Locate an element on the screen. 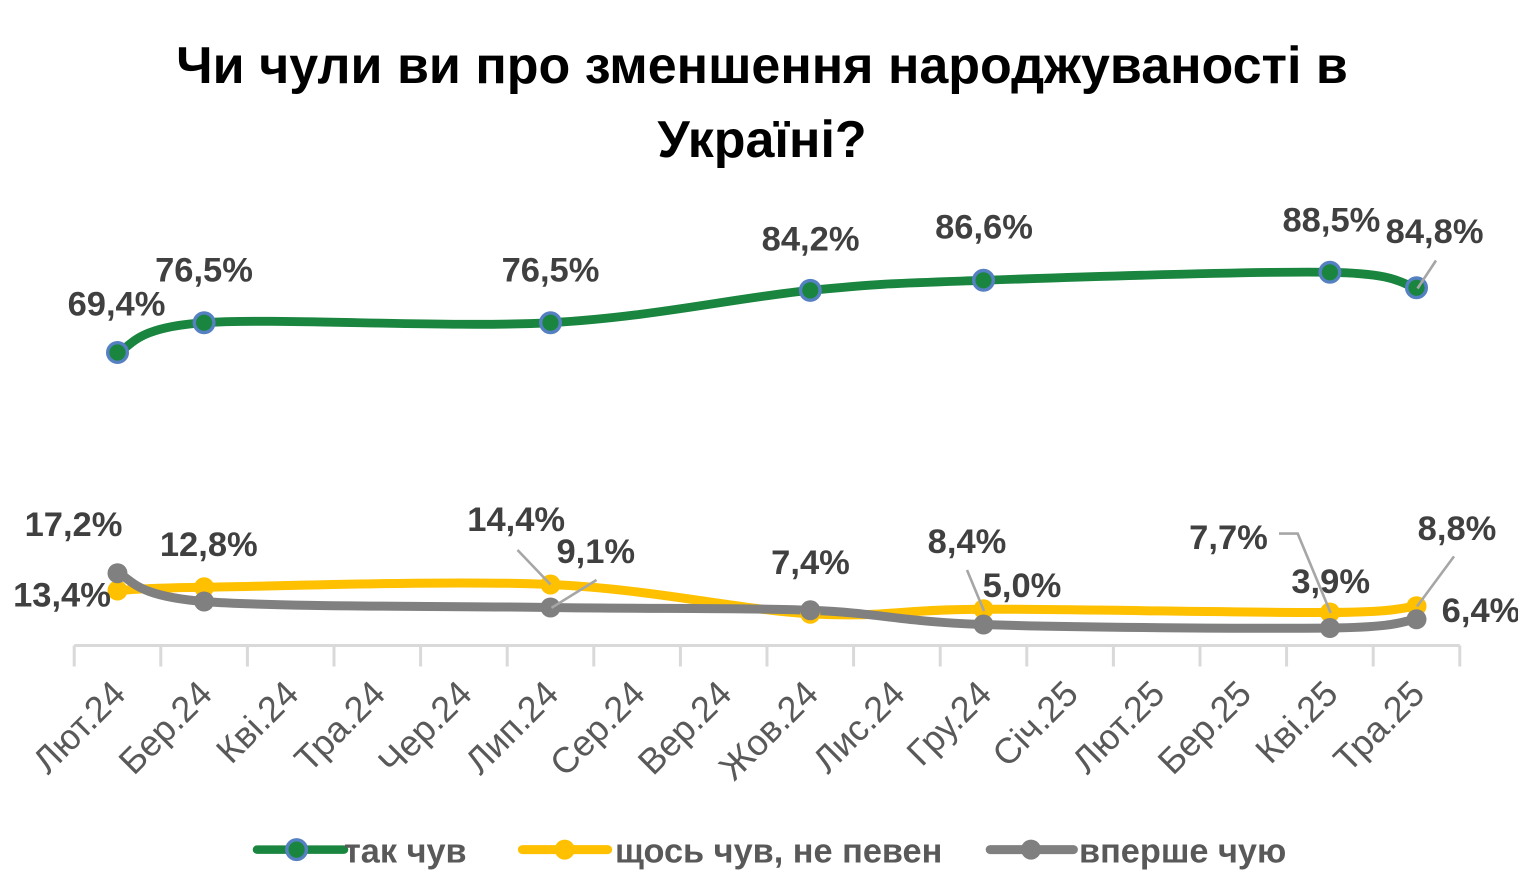  svg-text: Україні? is located at coordinates (761, 140).